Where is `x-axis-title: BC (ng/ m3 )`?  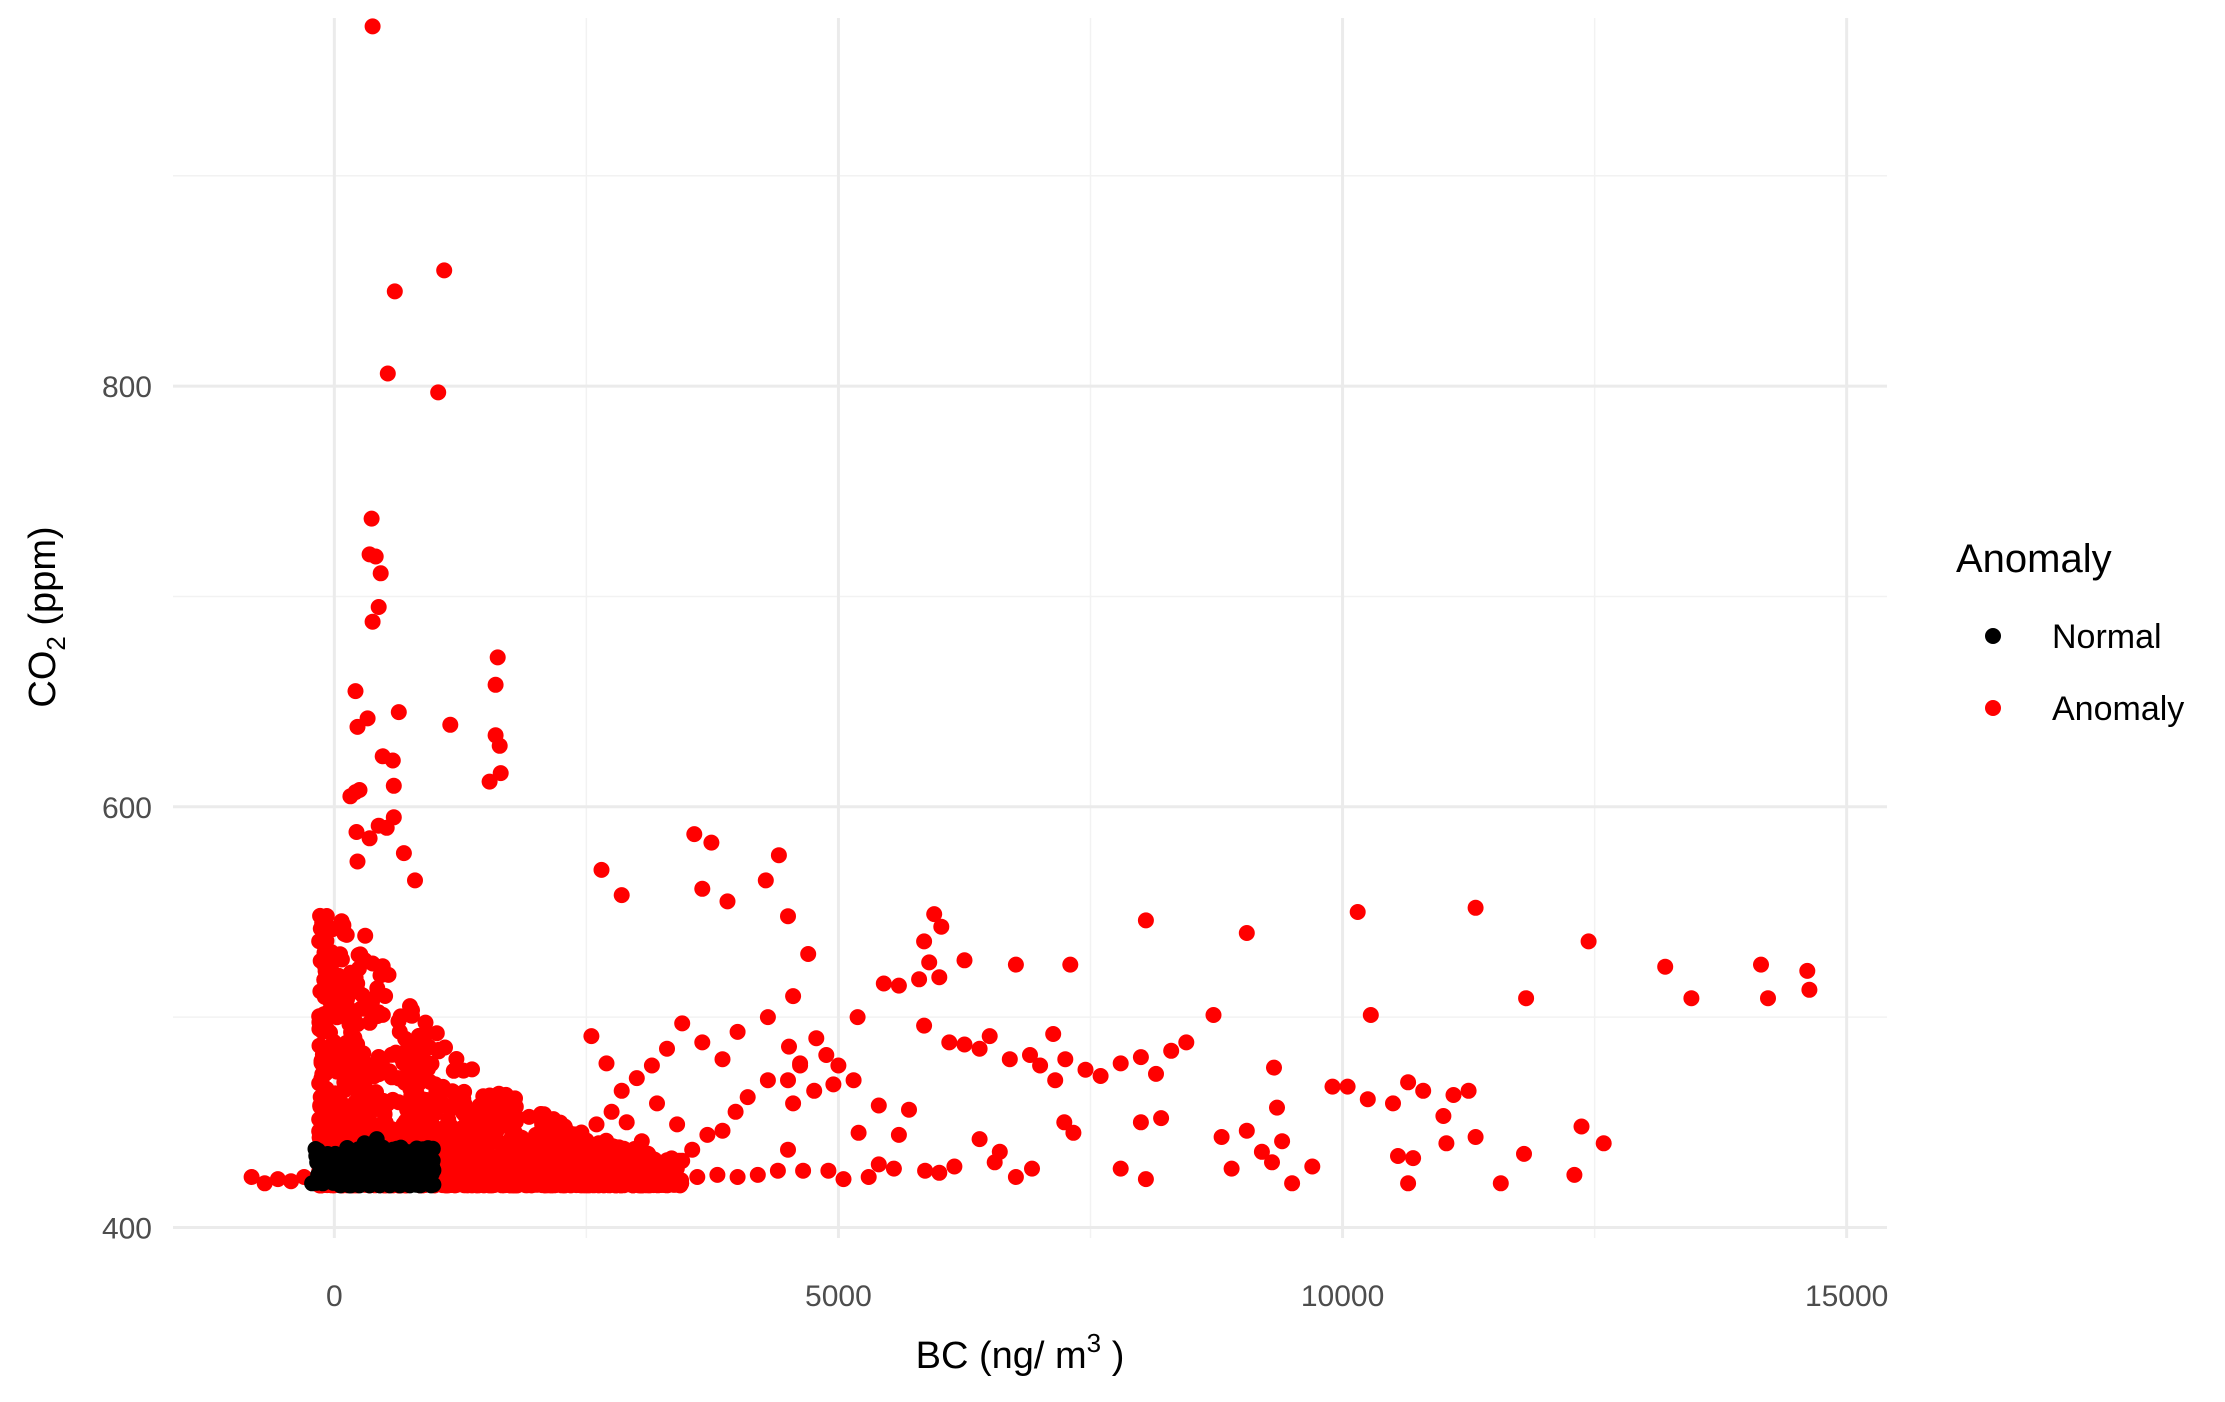
x-axis-title: BC (ng/ m3 ) is located at coordinates (1020, 1352).